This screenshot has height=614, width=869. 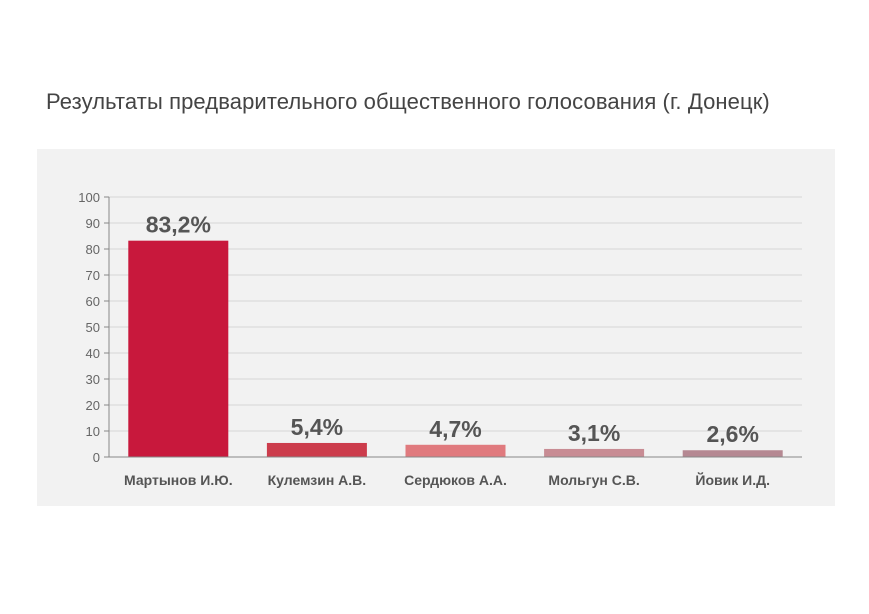 I want to click on y-tick-label: 40, so click(x=93, y=353).